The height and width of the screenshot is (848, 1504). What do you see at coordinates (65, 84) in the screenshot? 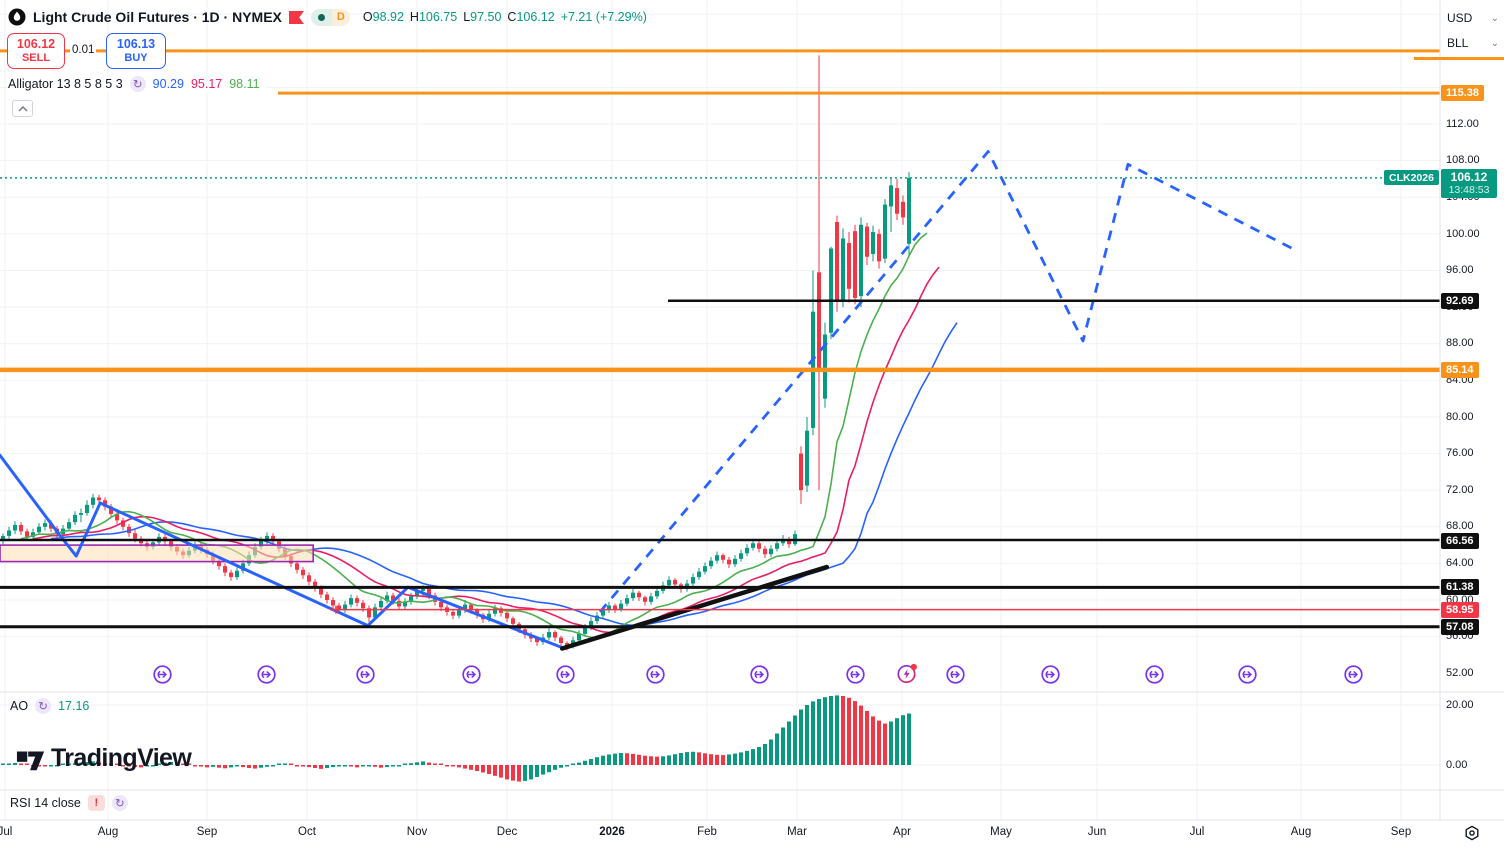
I see `alligator-title: Alligator 13 8 5 8 5 3` at bounding box center [65, 84].